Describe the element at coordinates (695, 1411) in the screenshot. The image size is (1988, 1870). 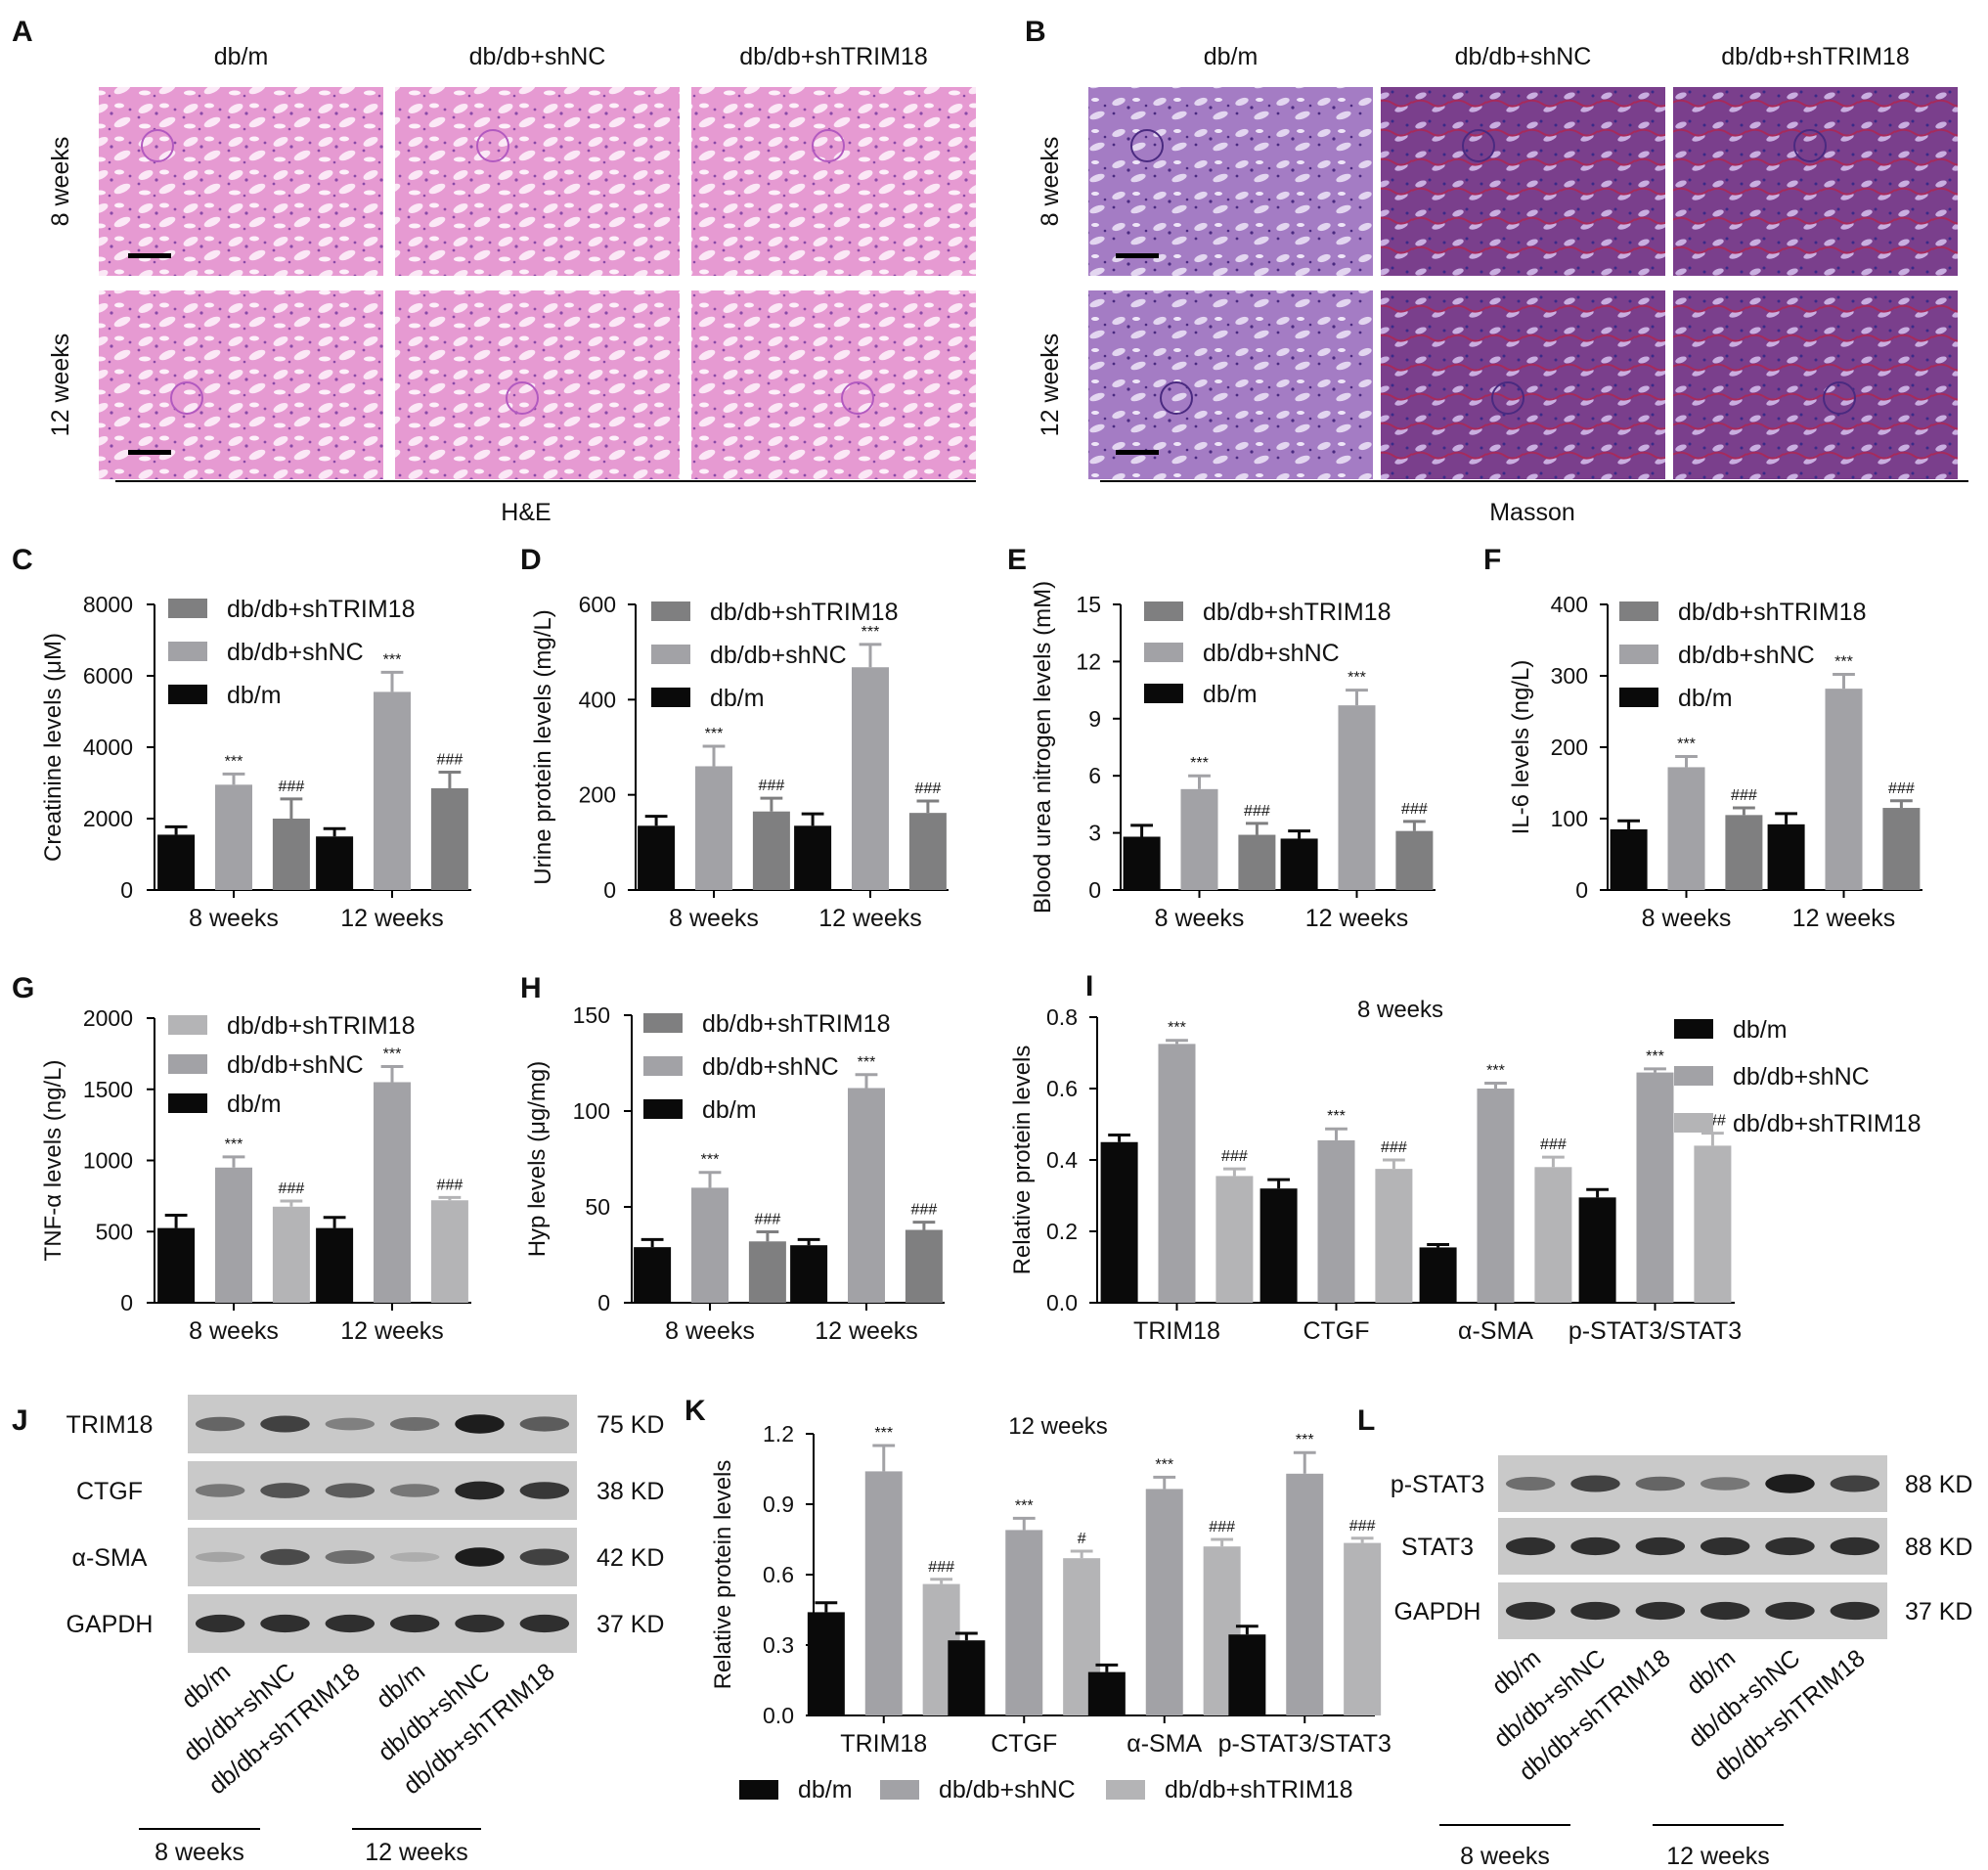
I see `panel-letter: K` at that location.